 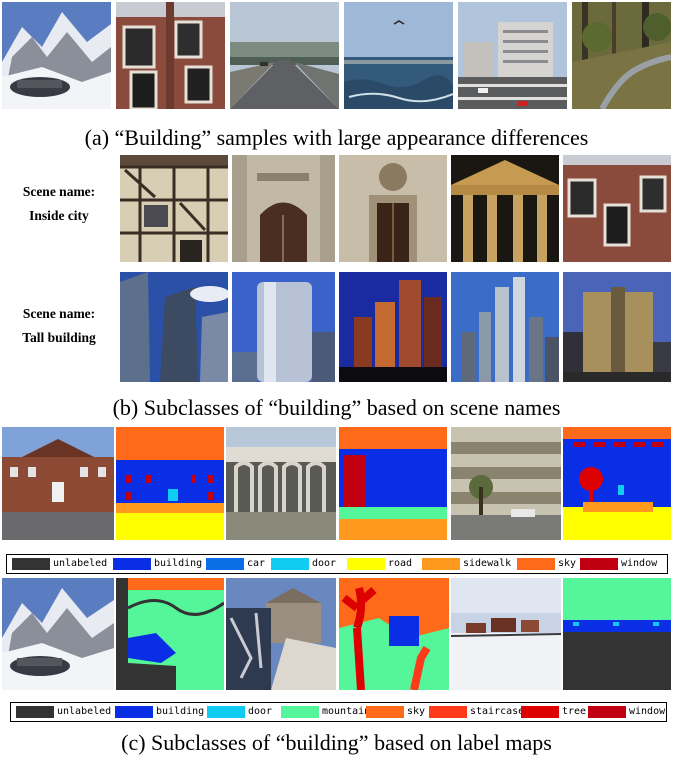 What do you see at coordinates (256, 563) in the screenshot?
I see `legend-label: car` at bounding box center [256, 563].